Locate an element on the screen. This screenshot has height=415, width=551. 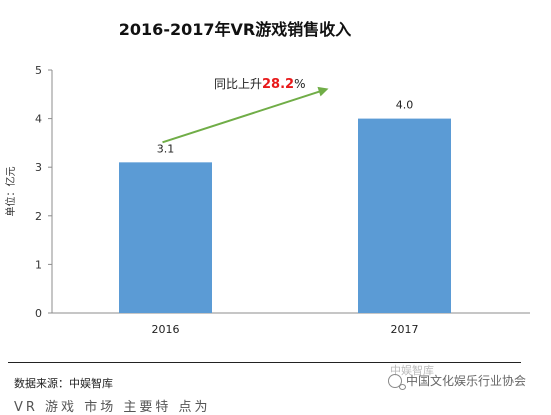
y-tick-label: 0 is located at coordinates (38, 313).